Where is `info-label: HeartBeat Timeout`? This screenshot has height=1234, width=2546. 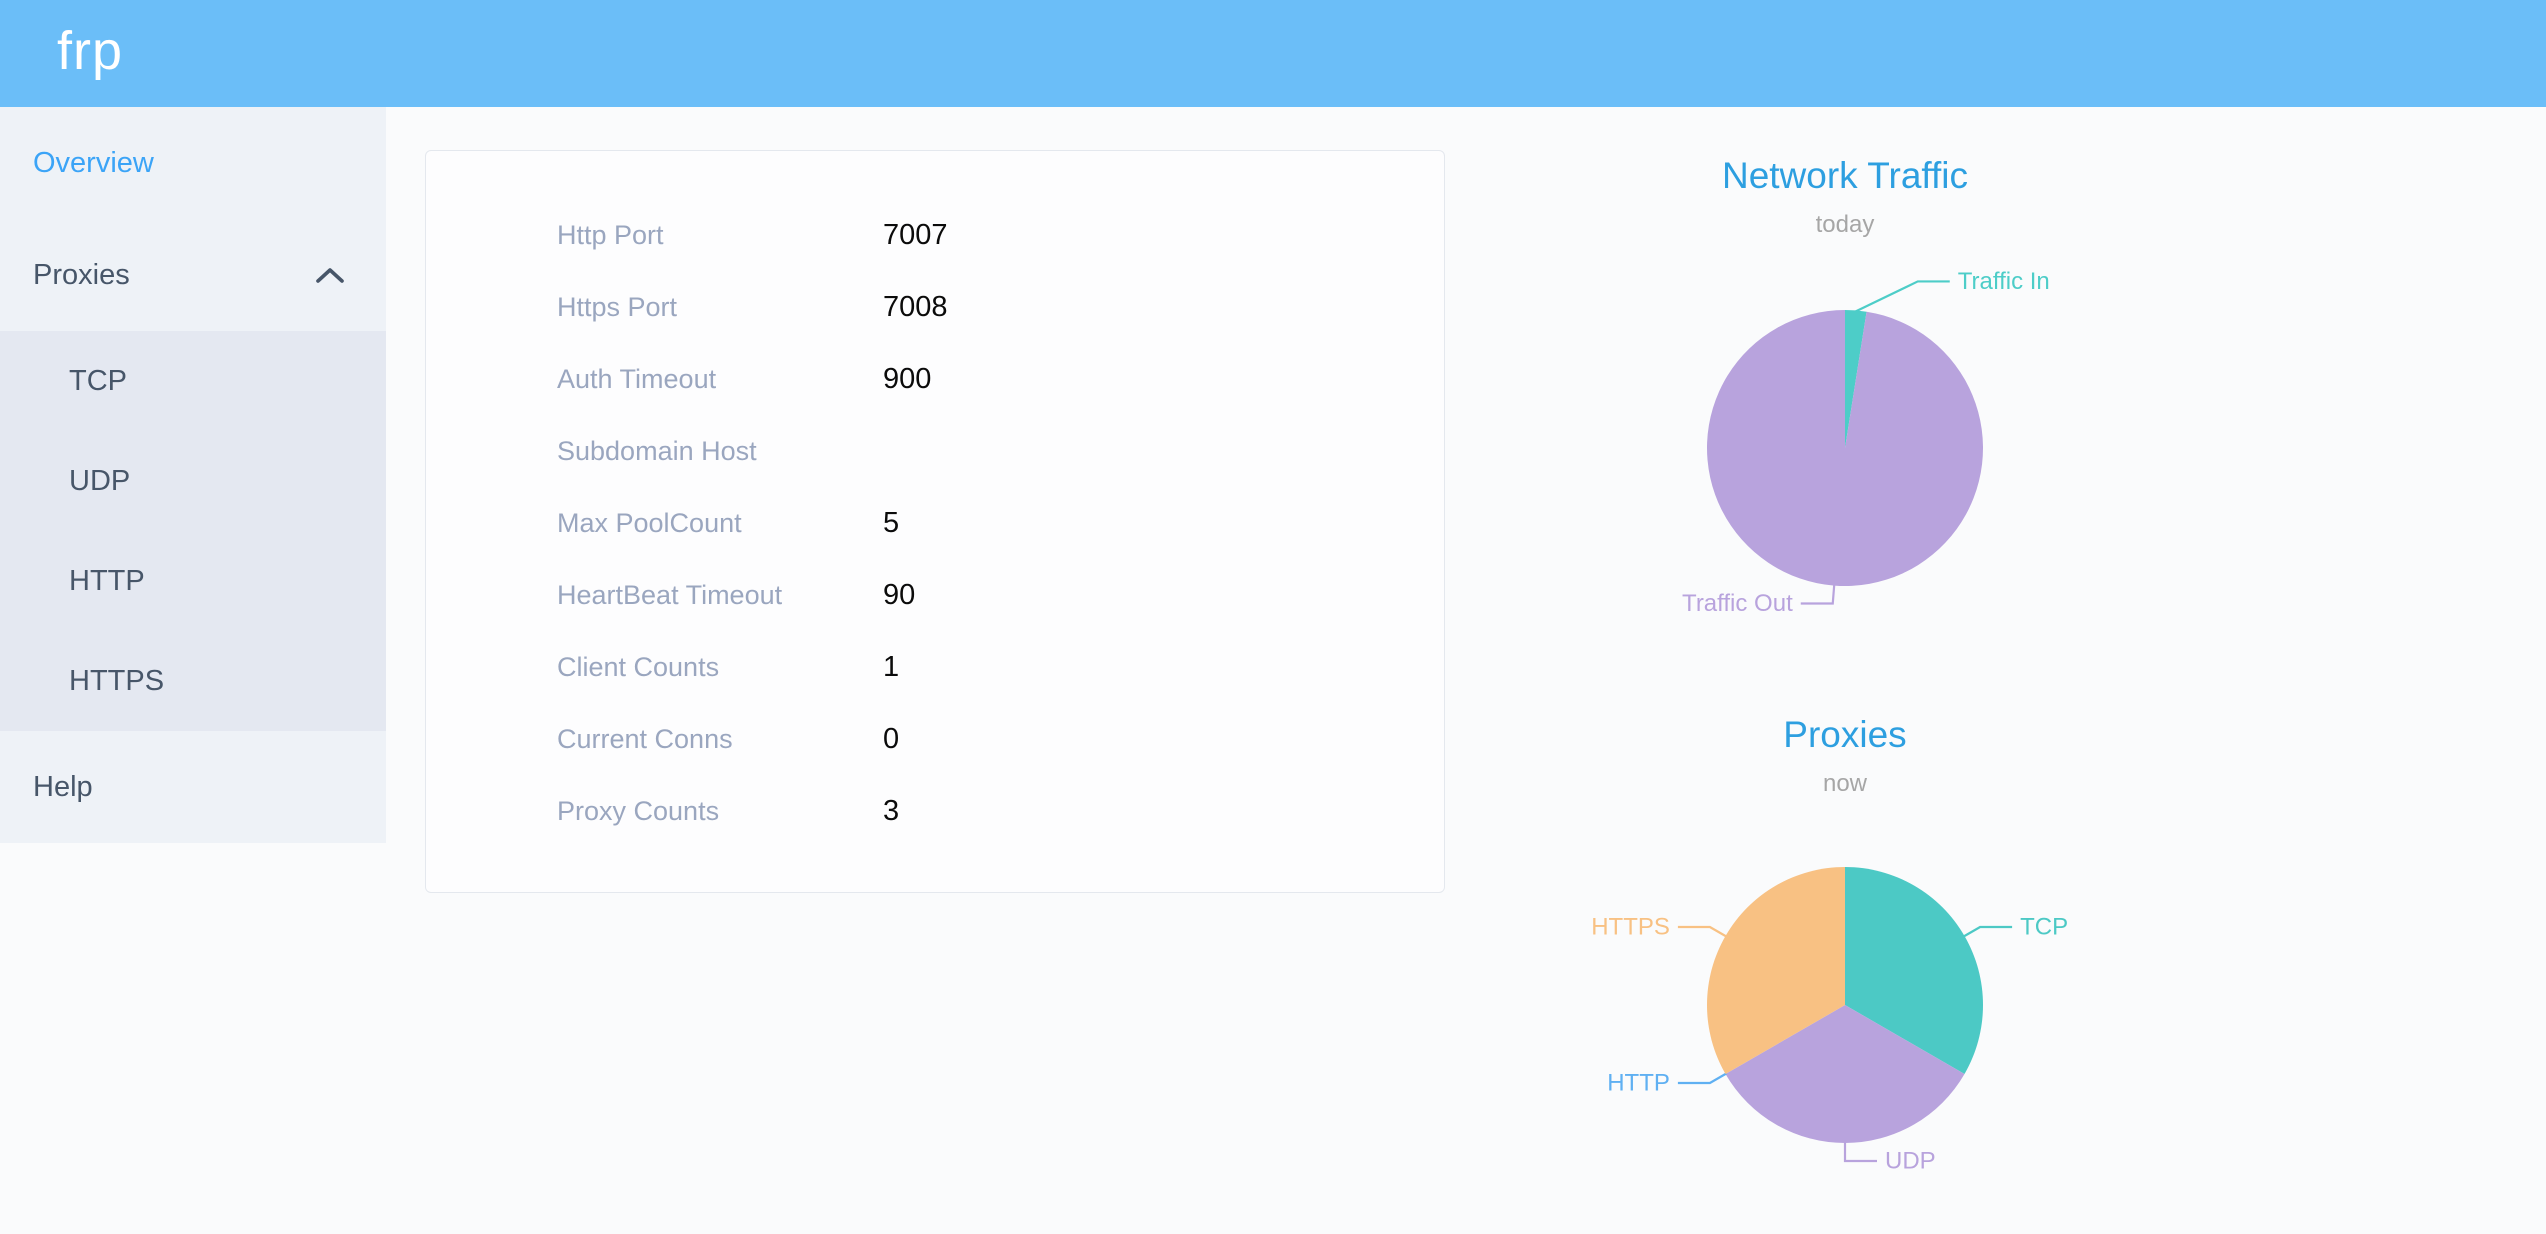
info-label: HeartBeat Timeout is located at coordinates (670, 595).